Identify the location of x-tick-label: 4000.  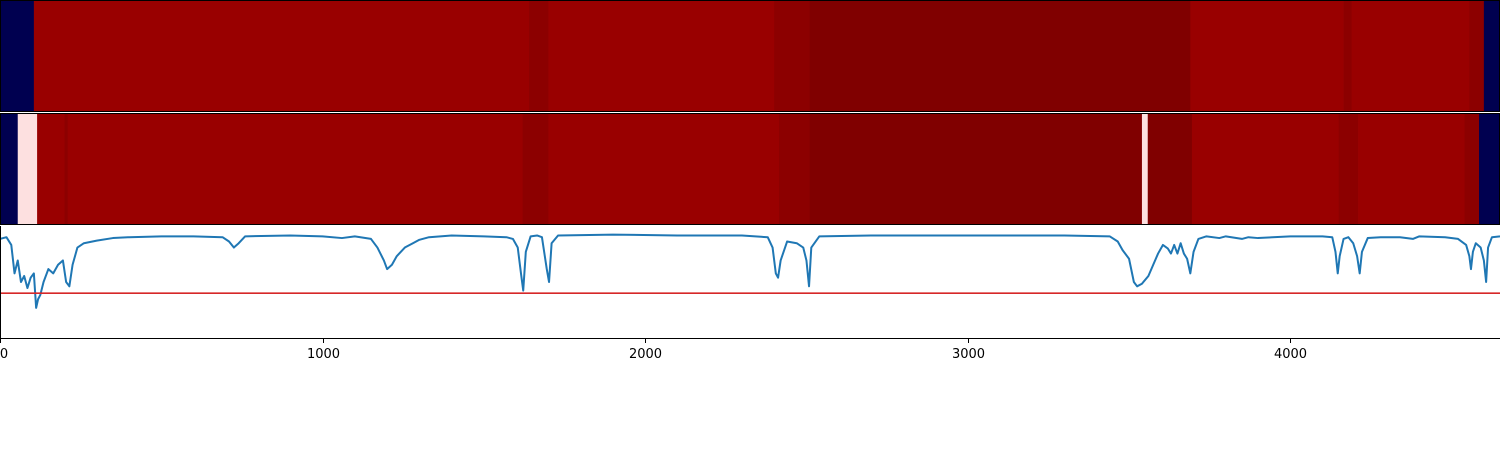
(1290, 354).